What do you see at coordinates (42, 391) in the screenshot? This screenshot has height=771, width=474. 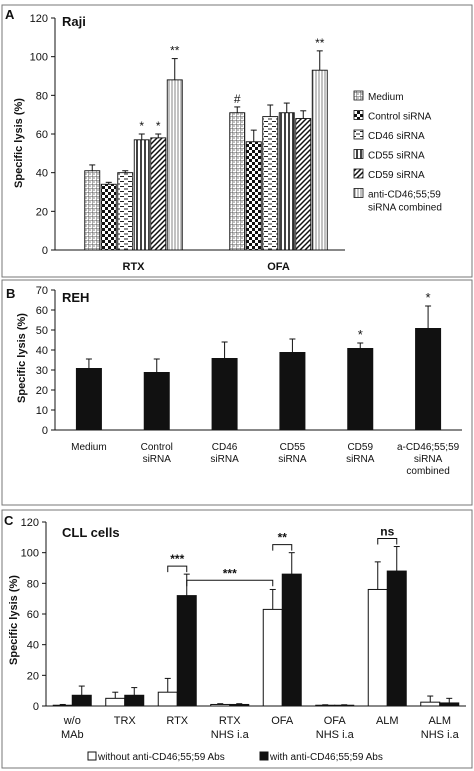 I see `panel-b-y-tick-label: 20` at bounding box center [42, 391].